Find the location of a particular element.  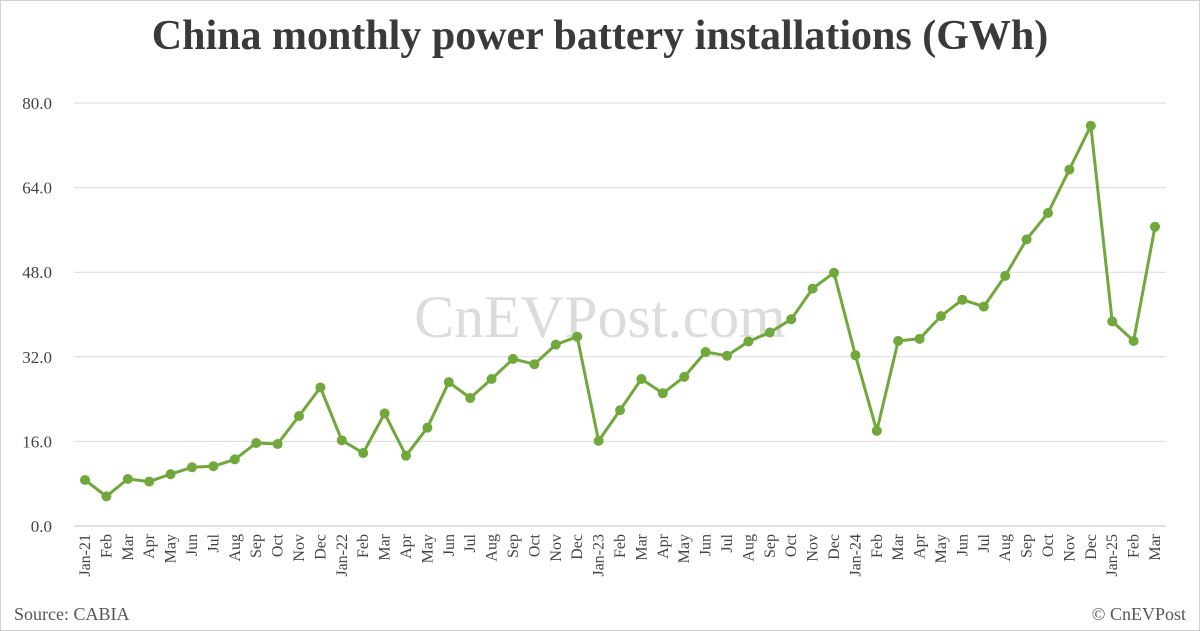

y-tick-label: 48.0 is located at coordinates (37, 272).